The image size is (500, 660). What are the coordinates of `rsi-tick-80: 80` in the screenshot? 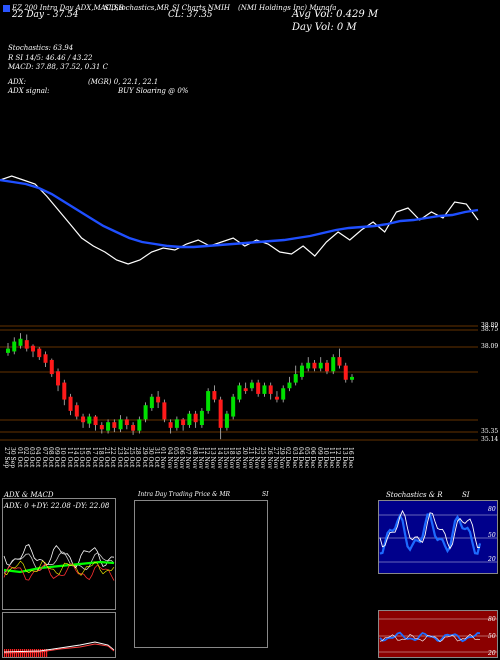 It's located at (492, 619).